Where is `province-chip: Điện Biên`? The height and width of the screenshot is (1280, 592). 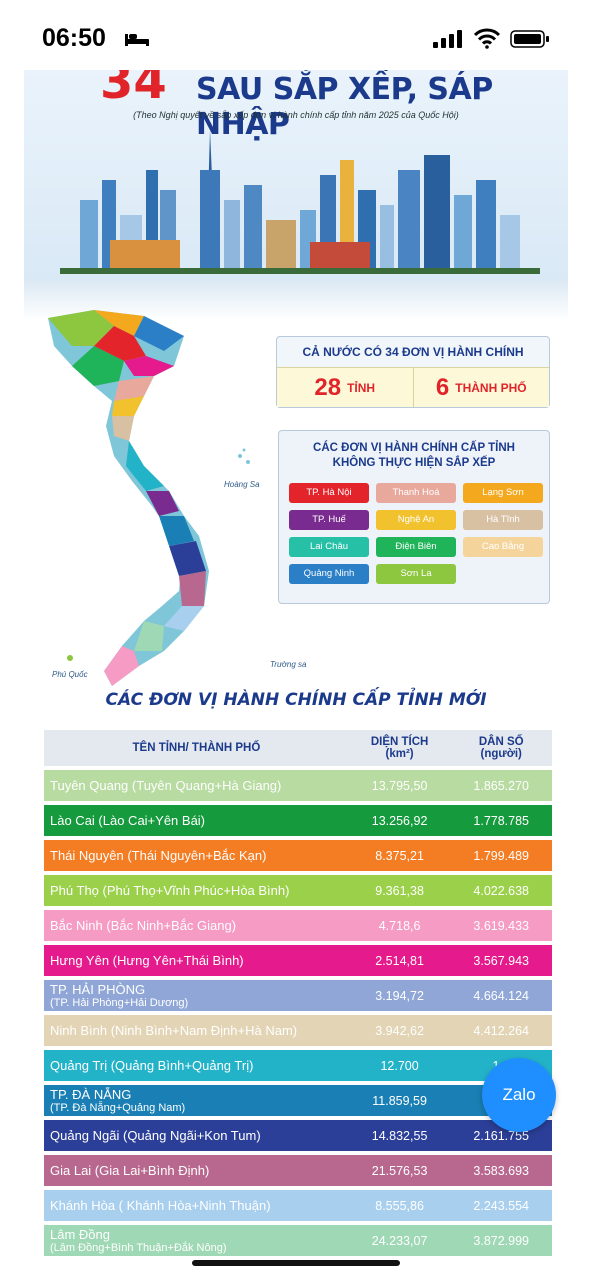
province-chip: Điện Biên is located at coordinates (416, 547).